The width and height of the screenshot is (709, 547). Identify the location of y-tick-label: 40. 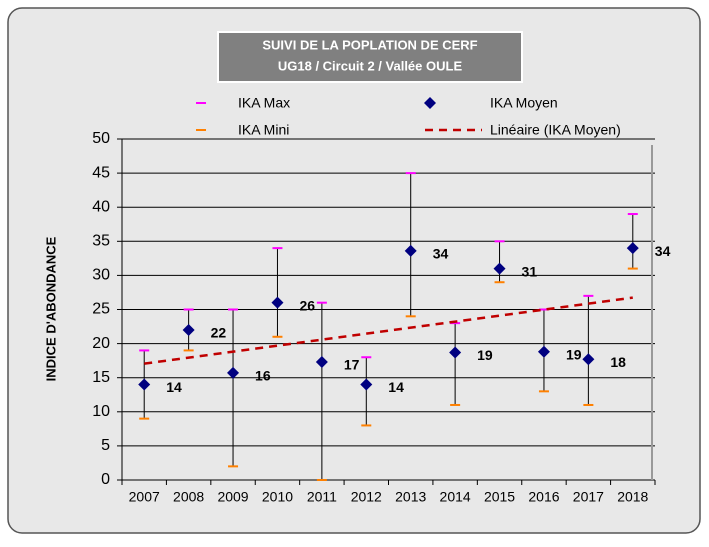
(101, 206).